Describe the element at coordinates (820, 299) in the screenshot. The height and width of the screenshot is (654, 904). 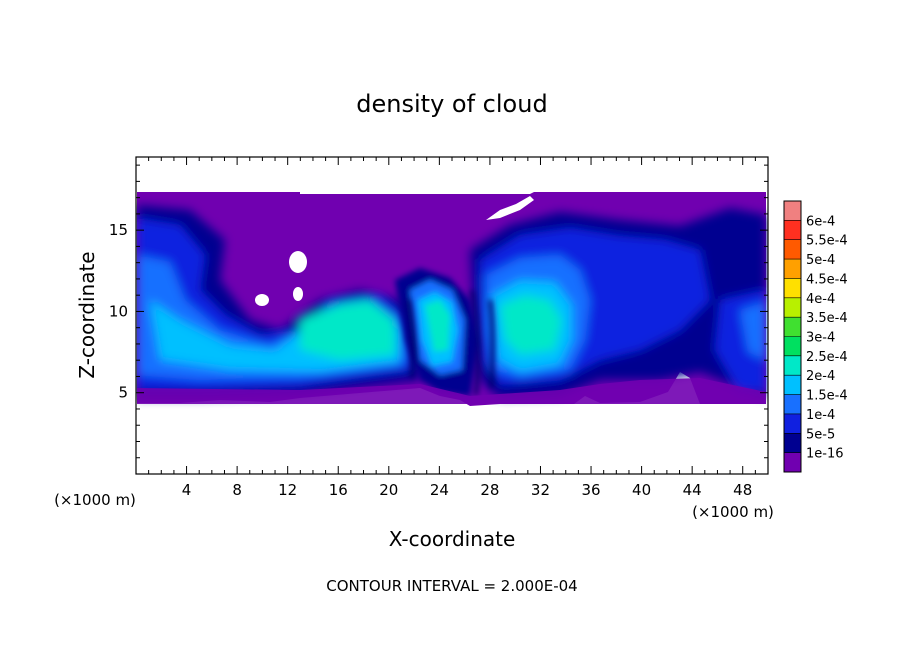
I see `colorbar-label: 4e-4` at that location.